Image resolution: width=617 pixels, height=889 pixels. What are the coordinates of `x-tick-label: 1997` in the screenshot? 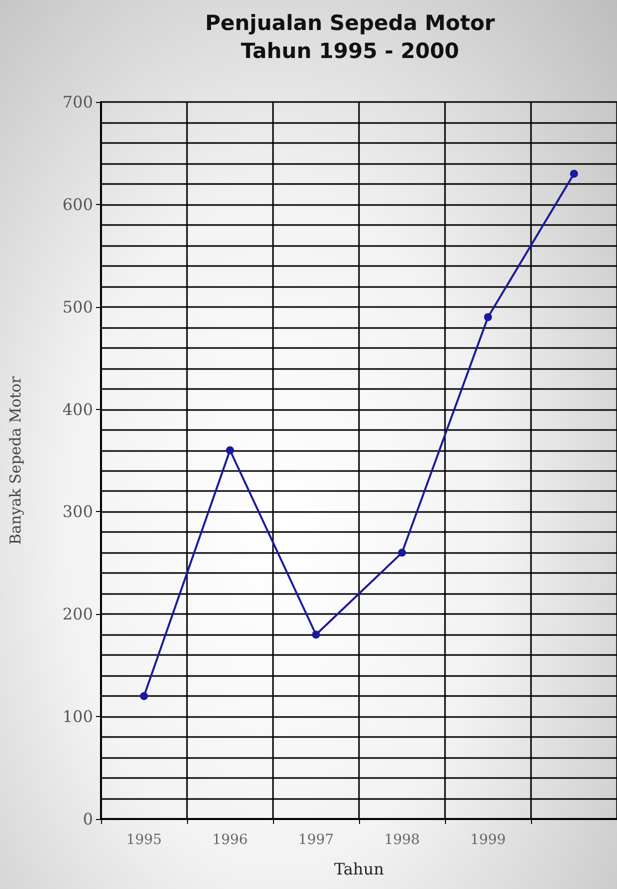 It's located at (316, 840).